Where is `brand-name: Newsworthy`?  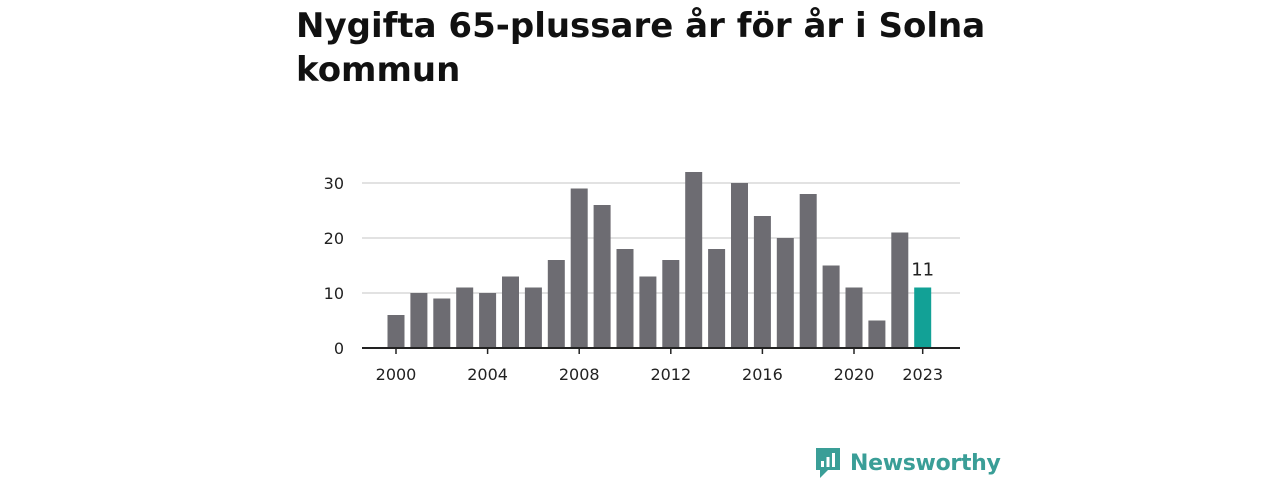
brand-name: Newsworthy is located at coordinates (925, 463).